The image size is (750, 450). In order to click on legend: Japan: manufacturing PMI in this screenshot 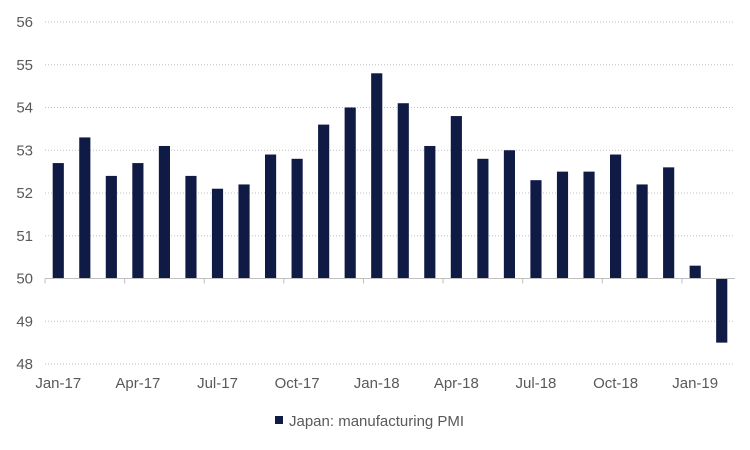, I will do `click(369, 421)`.